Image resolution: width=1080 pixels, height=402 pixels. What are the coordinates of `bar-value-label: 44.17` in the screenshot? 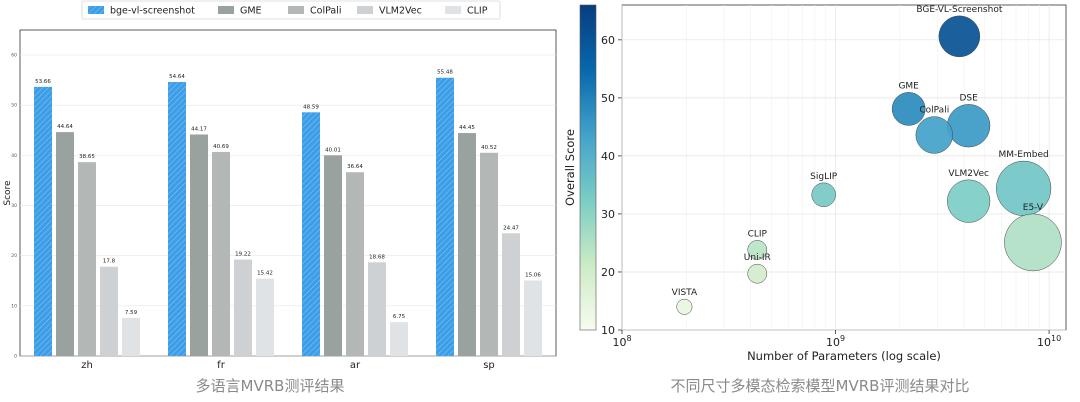 It's located at (199, 129).